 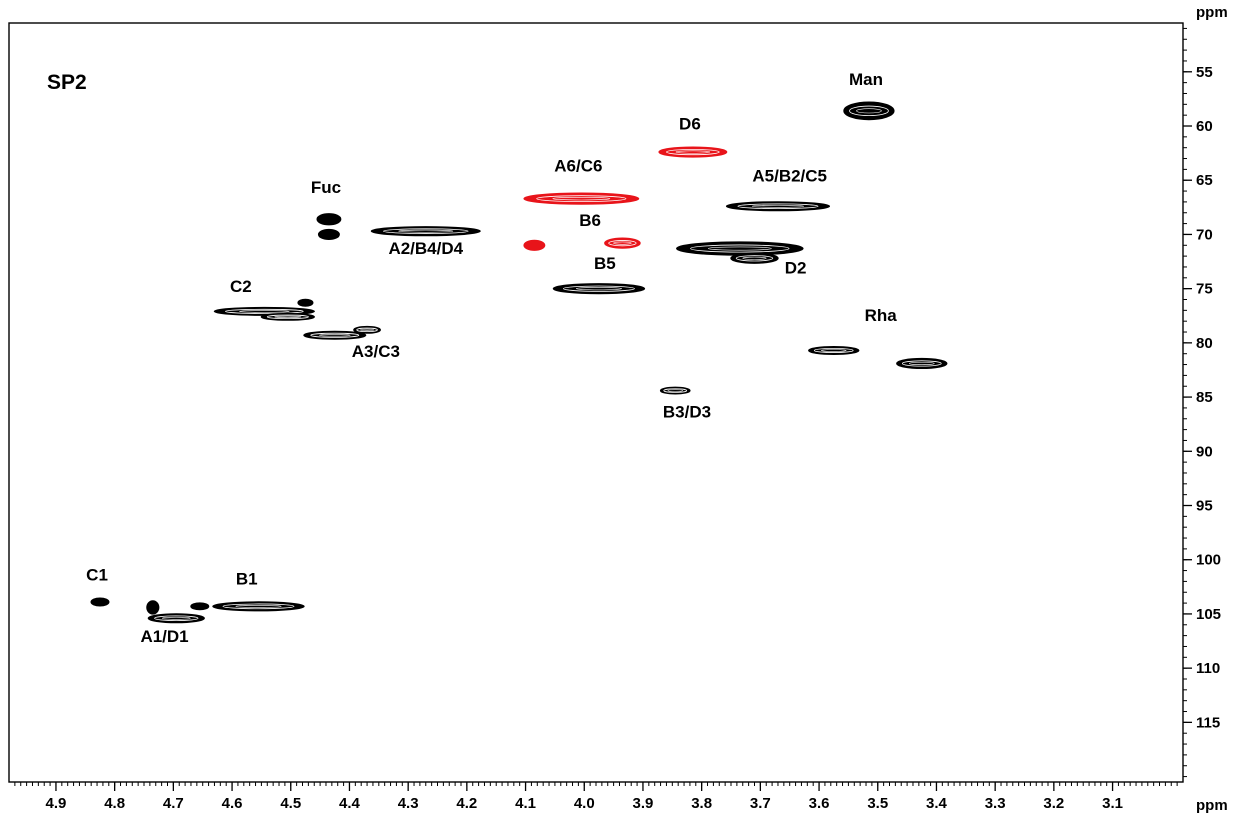 I want to click on y-tick-label: 105, so click(x=1208, y=614).